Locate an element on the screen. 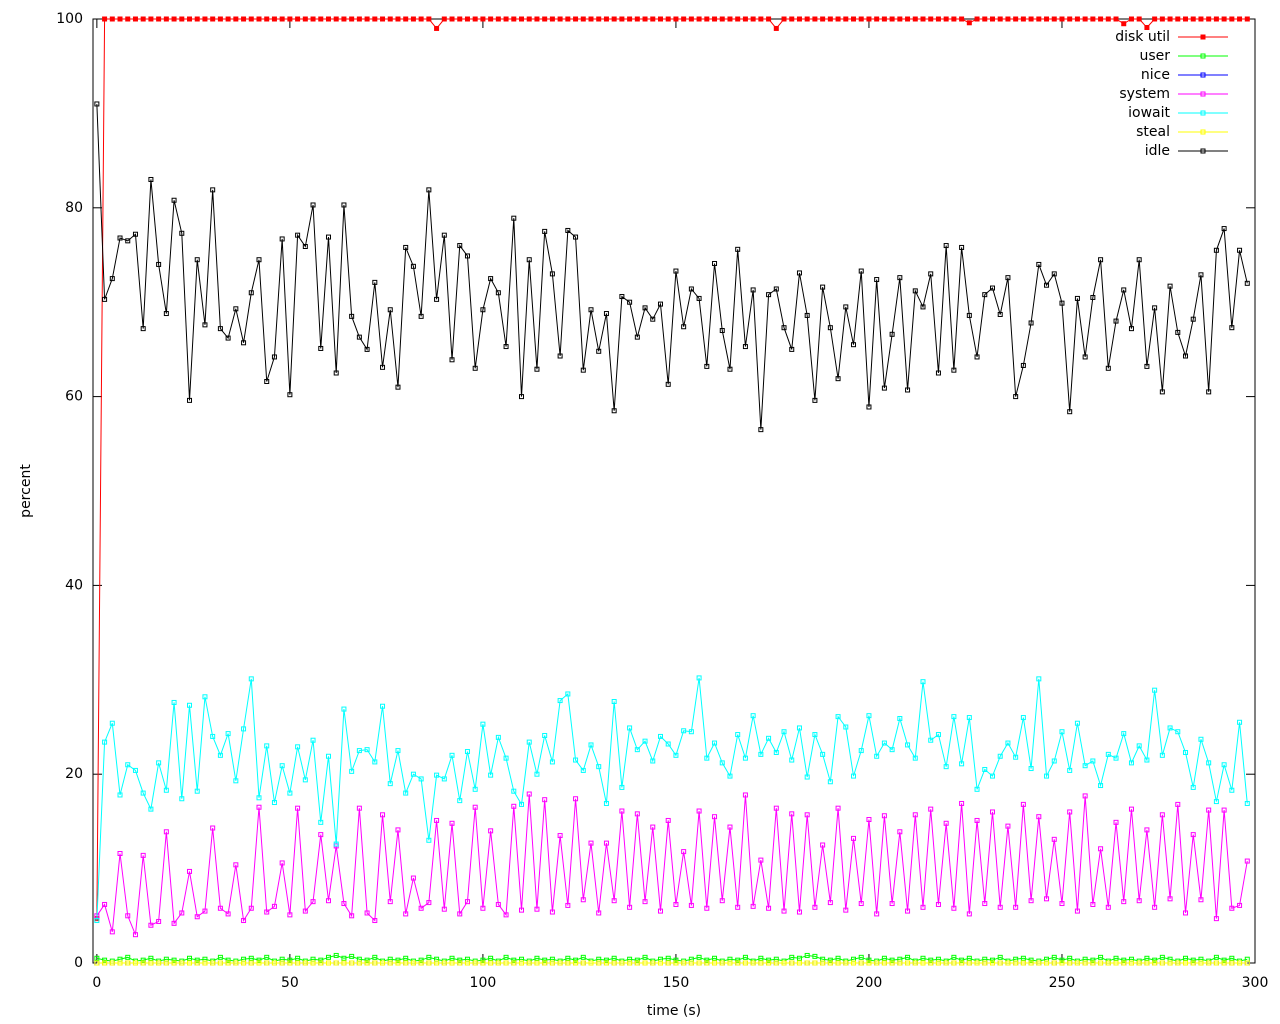 This screenshot has width=1280, height=1024. legend-label: user is located at coordinates (1154, 56).